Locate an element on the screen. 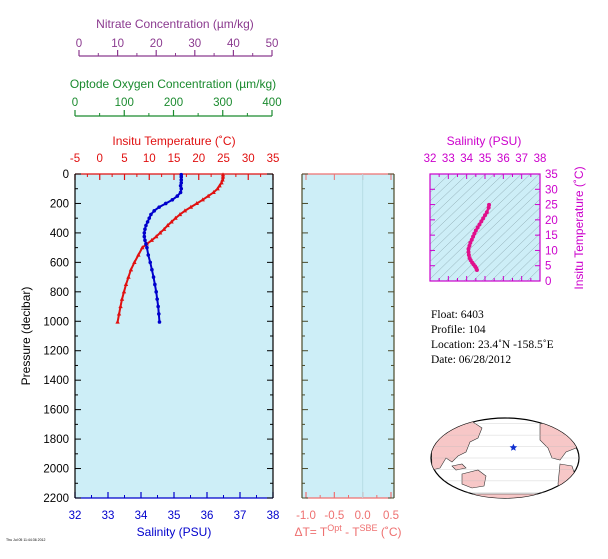 The height and width of the screenshot is (559, 608). ts-y-tick-label: 15 is located at coordinates (551, 236).